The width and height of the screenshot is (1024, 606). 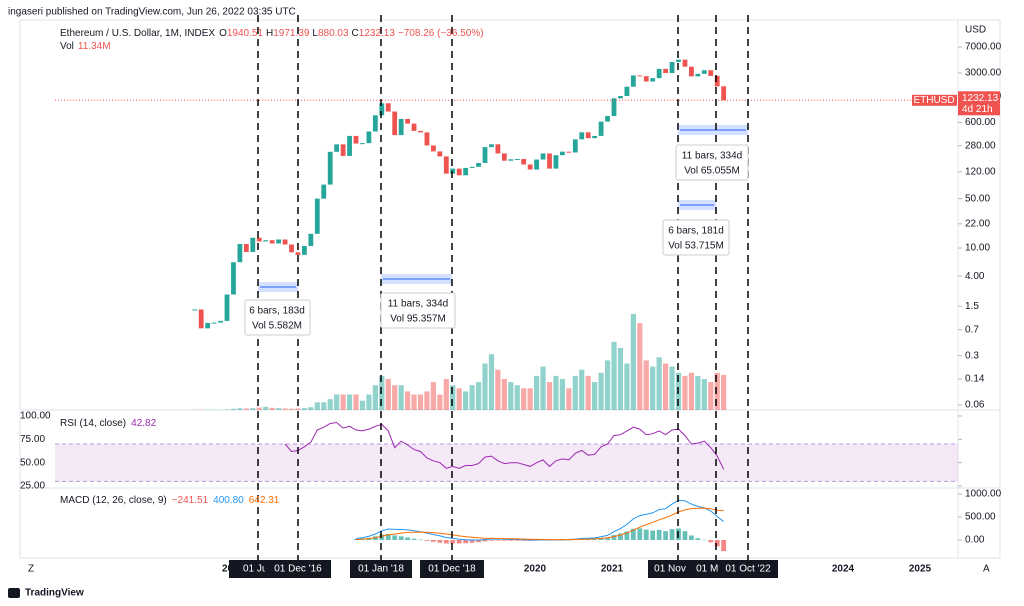 I want to click on rsi-tick-label: 75.00, so click(x=32, y=439).